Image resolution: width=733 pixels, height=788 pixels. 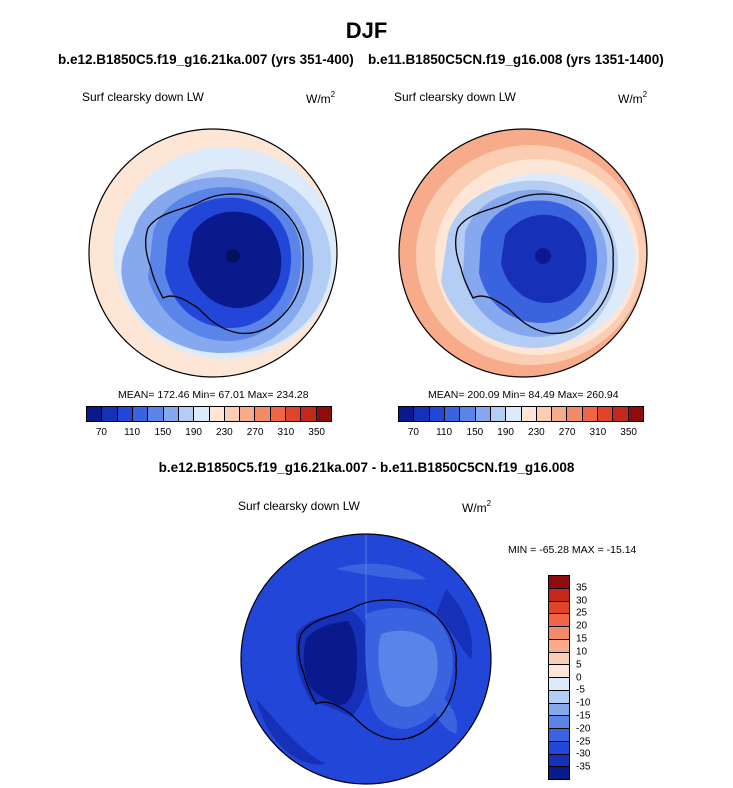 I want to click on difference-colorbar, so click(x=559, y=677).